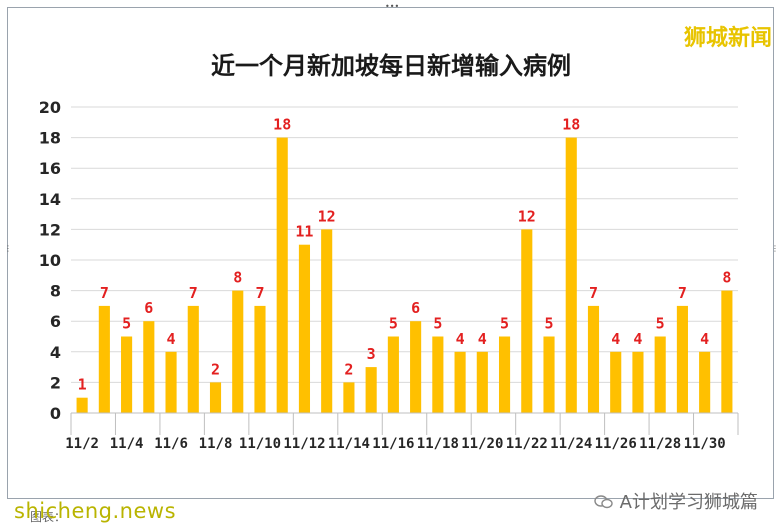 This screenshot has width=782, height=532. What do you see at coordinates (775, 248) in the screenshot?
I see `resize-handle-right: ⋮` at bounding box center [775, 248].